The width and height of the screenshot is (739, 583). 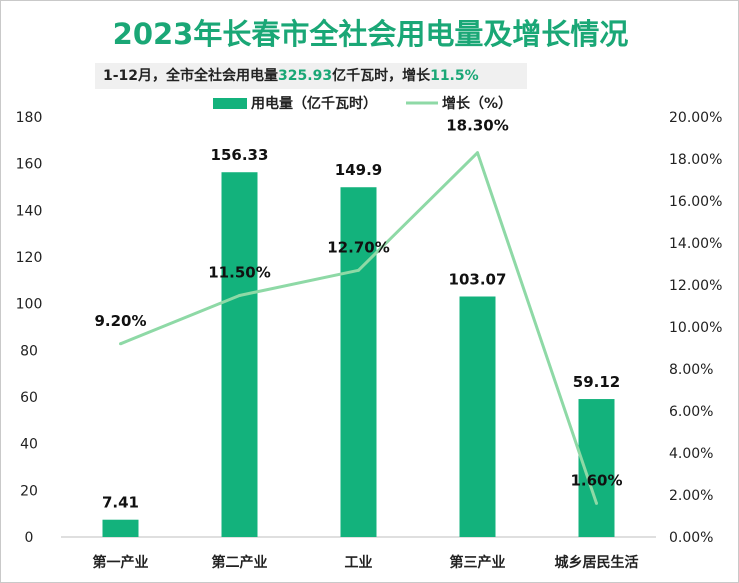 I want to click on subtitle-text-1: 1-12月，全市全社会用电量, so click(x=191, y=76).